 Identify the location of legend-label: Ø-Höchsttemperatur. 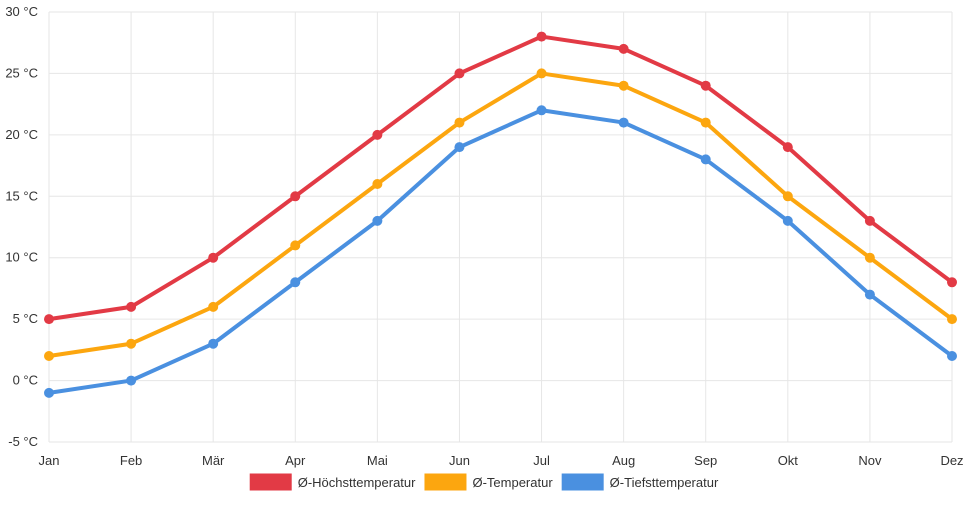
(357, 482).